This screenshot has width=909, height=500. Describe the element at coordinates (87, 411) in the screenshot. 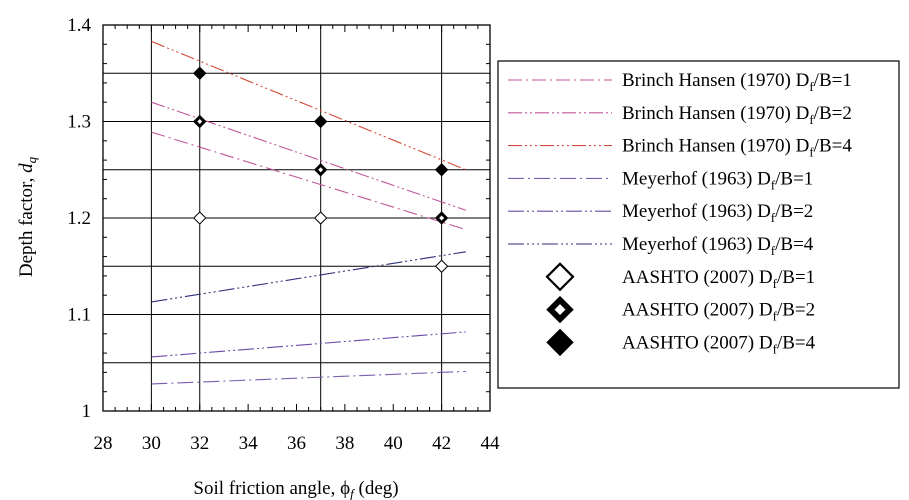

I see `y-tick-label: 1` at that location.